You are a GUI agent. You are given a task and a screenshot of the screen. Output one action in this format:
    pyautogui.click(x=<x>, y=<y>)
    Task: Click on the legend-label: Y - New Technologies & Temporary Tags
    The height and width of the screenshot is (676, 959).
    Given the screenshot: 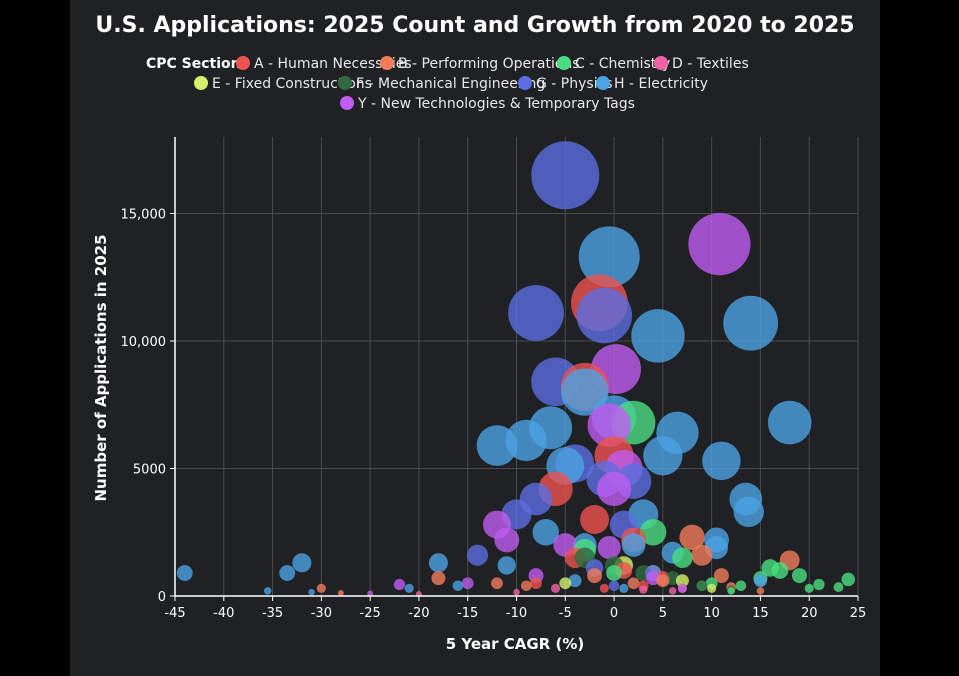 What is the action you would take?
    pyautogui.click(x=496, y=104)
    